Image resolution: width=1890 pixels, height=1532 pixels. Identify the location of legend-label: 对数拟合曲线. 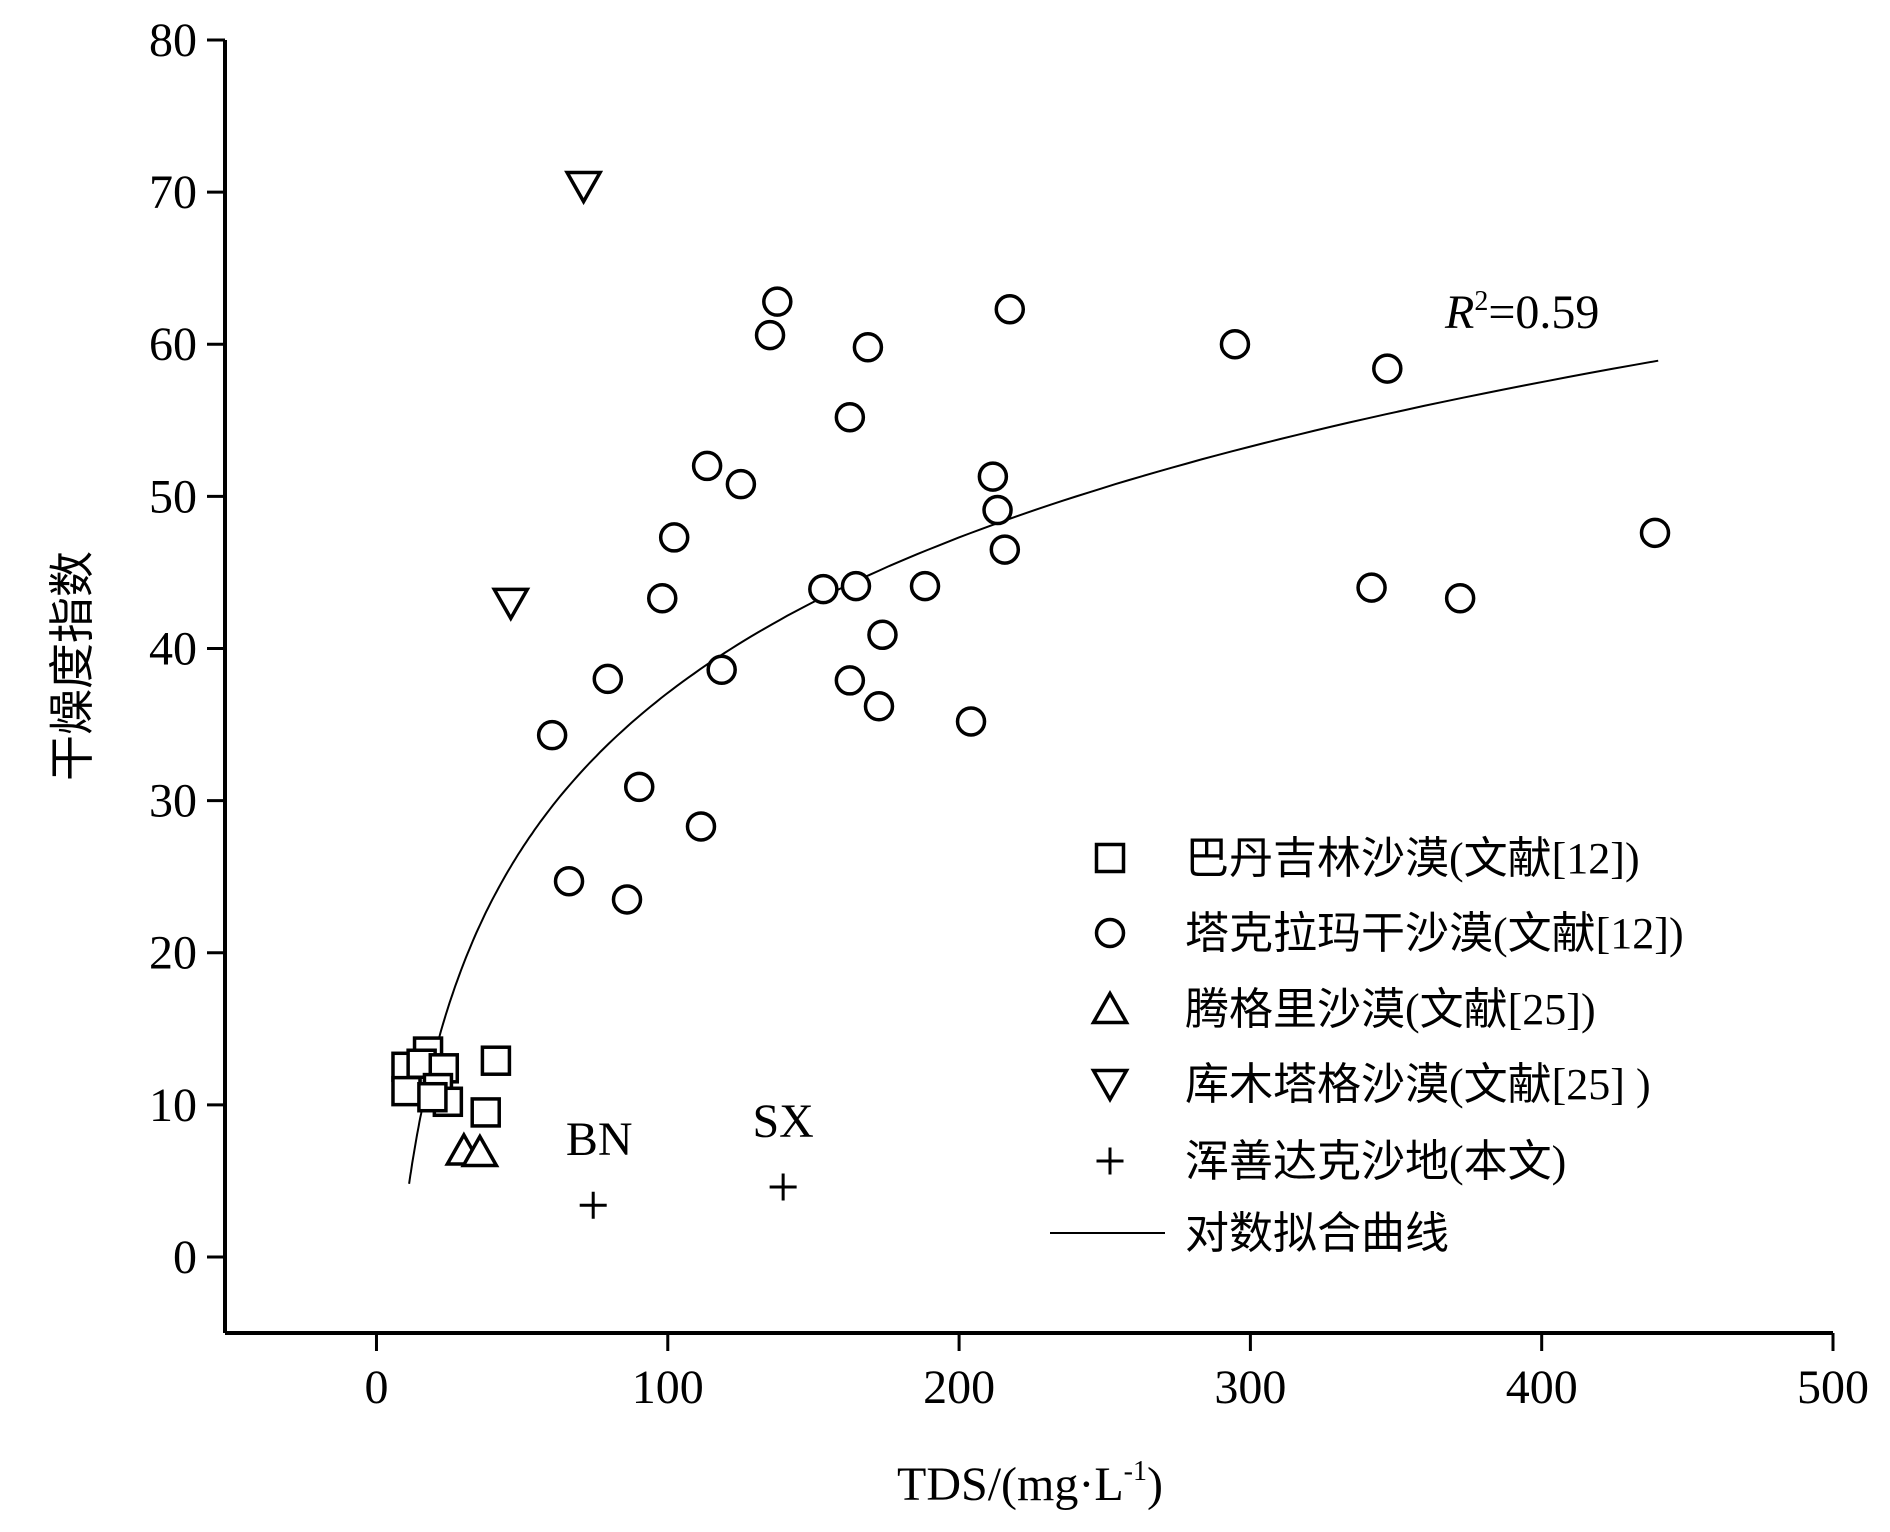
(1317, 1233).